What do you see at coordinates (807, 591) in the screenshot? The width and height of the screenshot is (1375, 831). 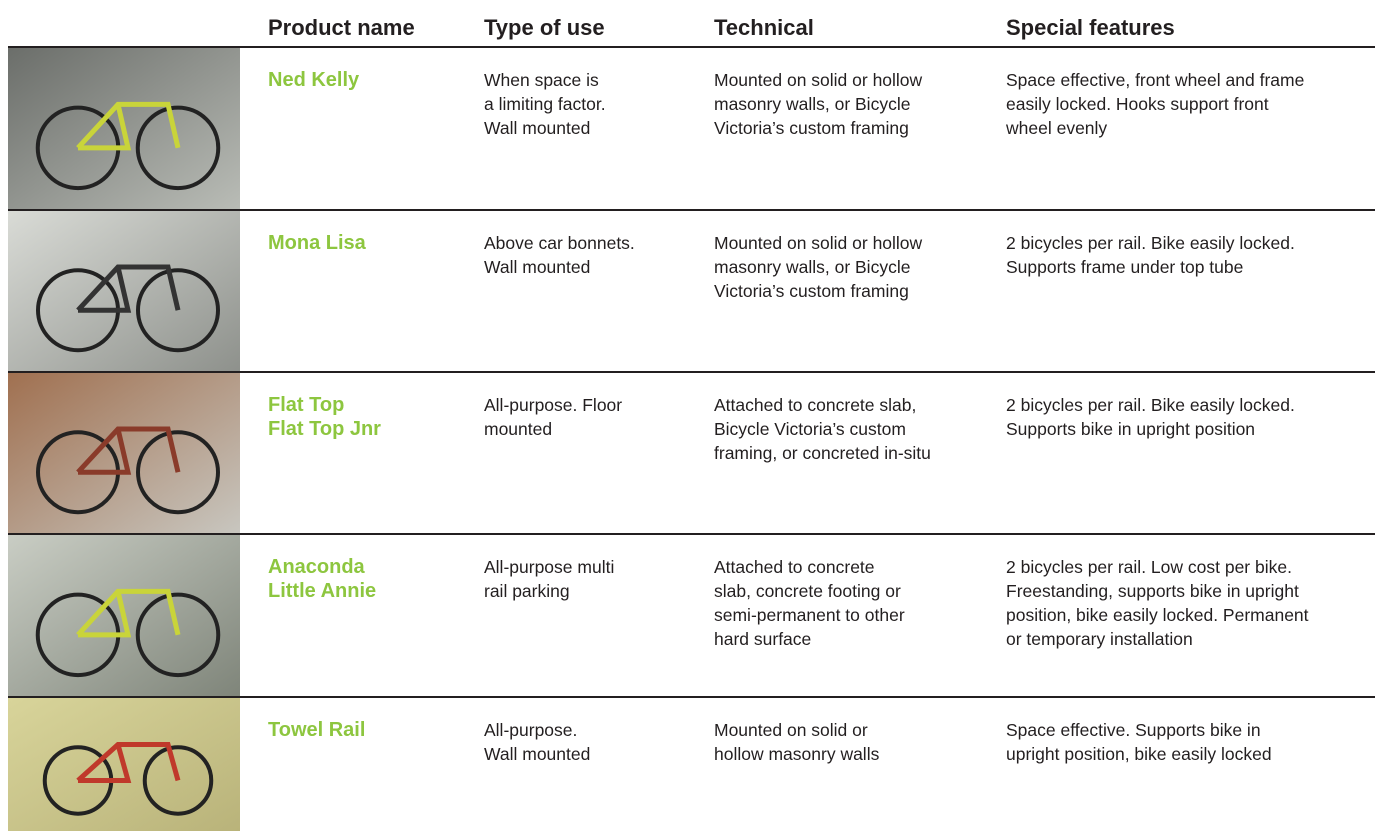 I see `technical: slab, concrete footing or` at bounding box center [807, 591].